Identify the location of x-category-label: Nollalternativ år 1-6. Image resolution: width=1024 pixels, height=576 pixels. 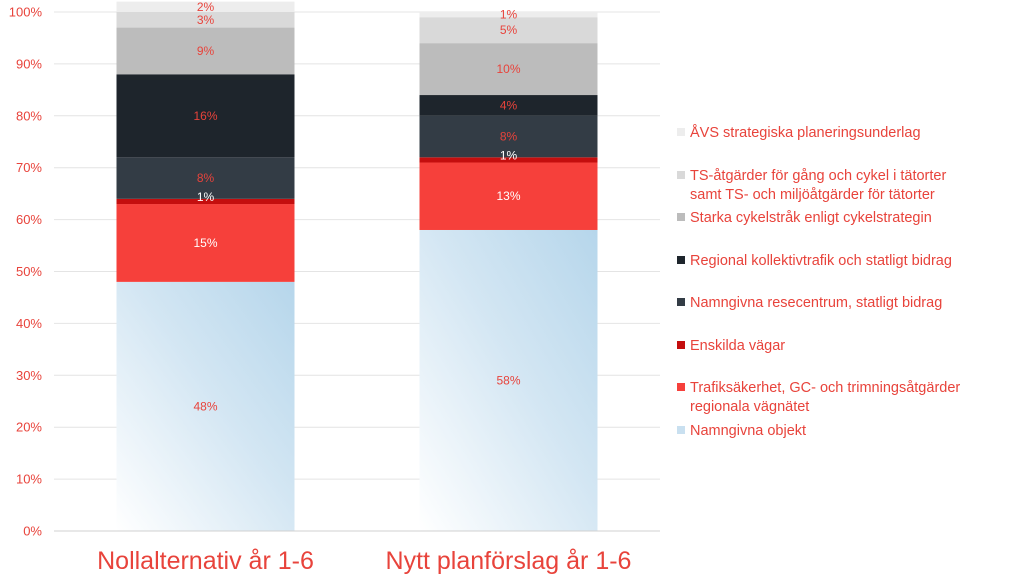
(205, 561).